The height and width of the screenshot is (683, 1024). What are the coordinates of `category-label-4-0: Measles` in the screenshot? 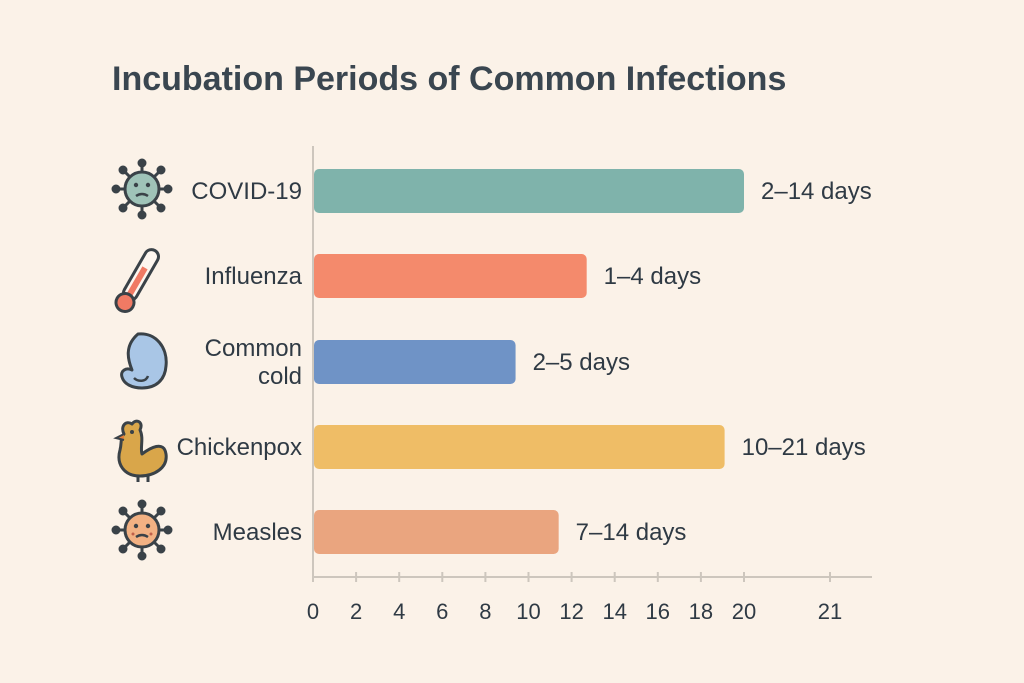 It's located at (257, 532).